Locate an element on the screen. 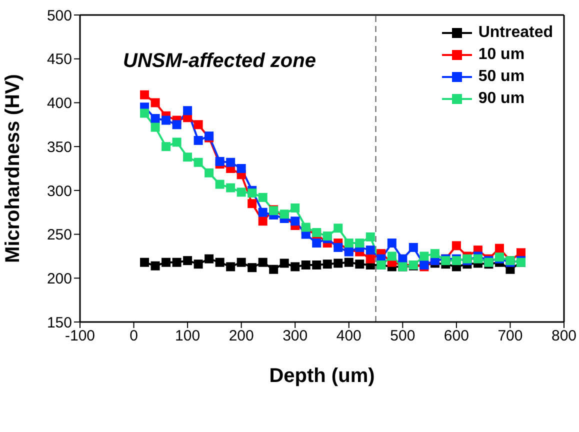 The width and height of the screenshot is (579, 432). x-tick-label: 300 is located at coordinates (295, 336).